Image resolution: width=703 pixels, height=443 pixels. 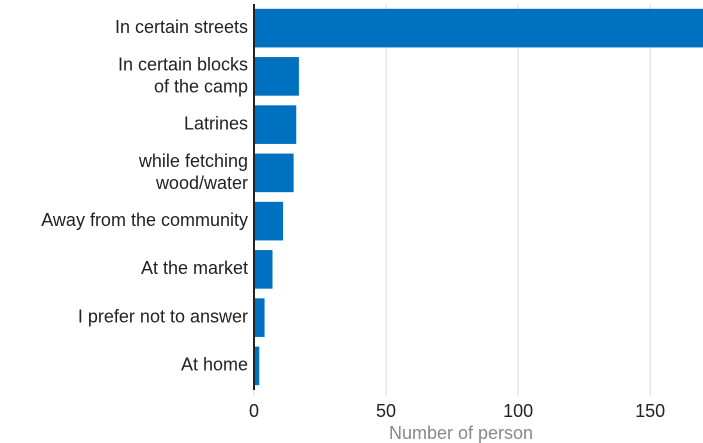 I want to click on y-tick-label: In certain streets, so click(x=181, y=27).